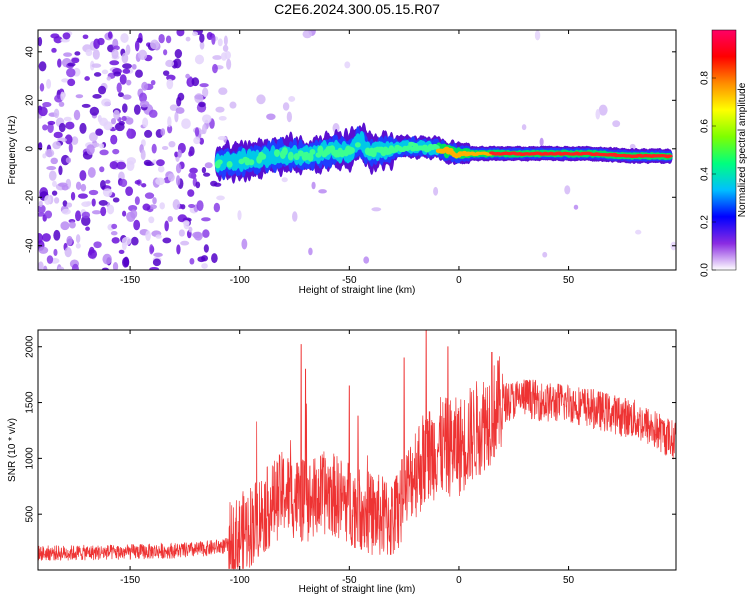 This screenshot has height=600, width=750. What do you see at coordinates (30, 149) in the screenshot?
I see `y-tick-label: 0` at bounding box center [30, 149].